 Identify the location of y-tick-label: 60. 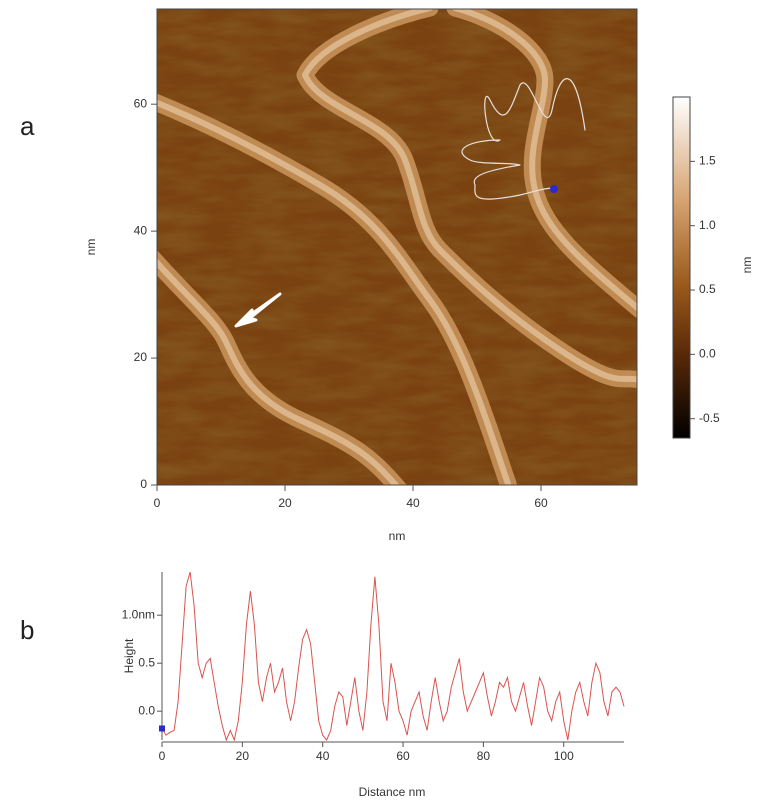
(141, 103).